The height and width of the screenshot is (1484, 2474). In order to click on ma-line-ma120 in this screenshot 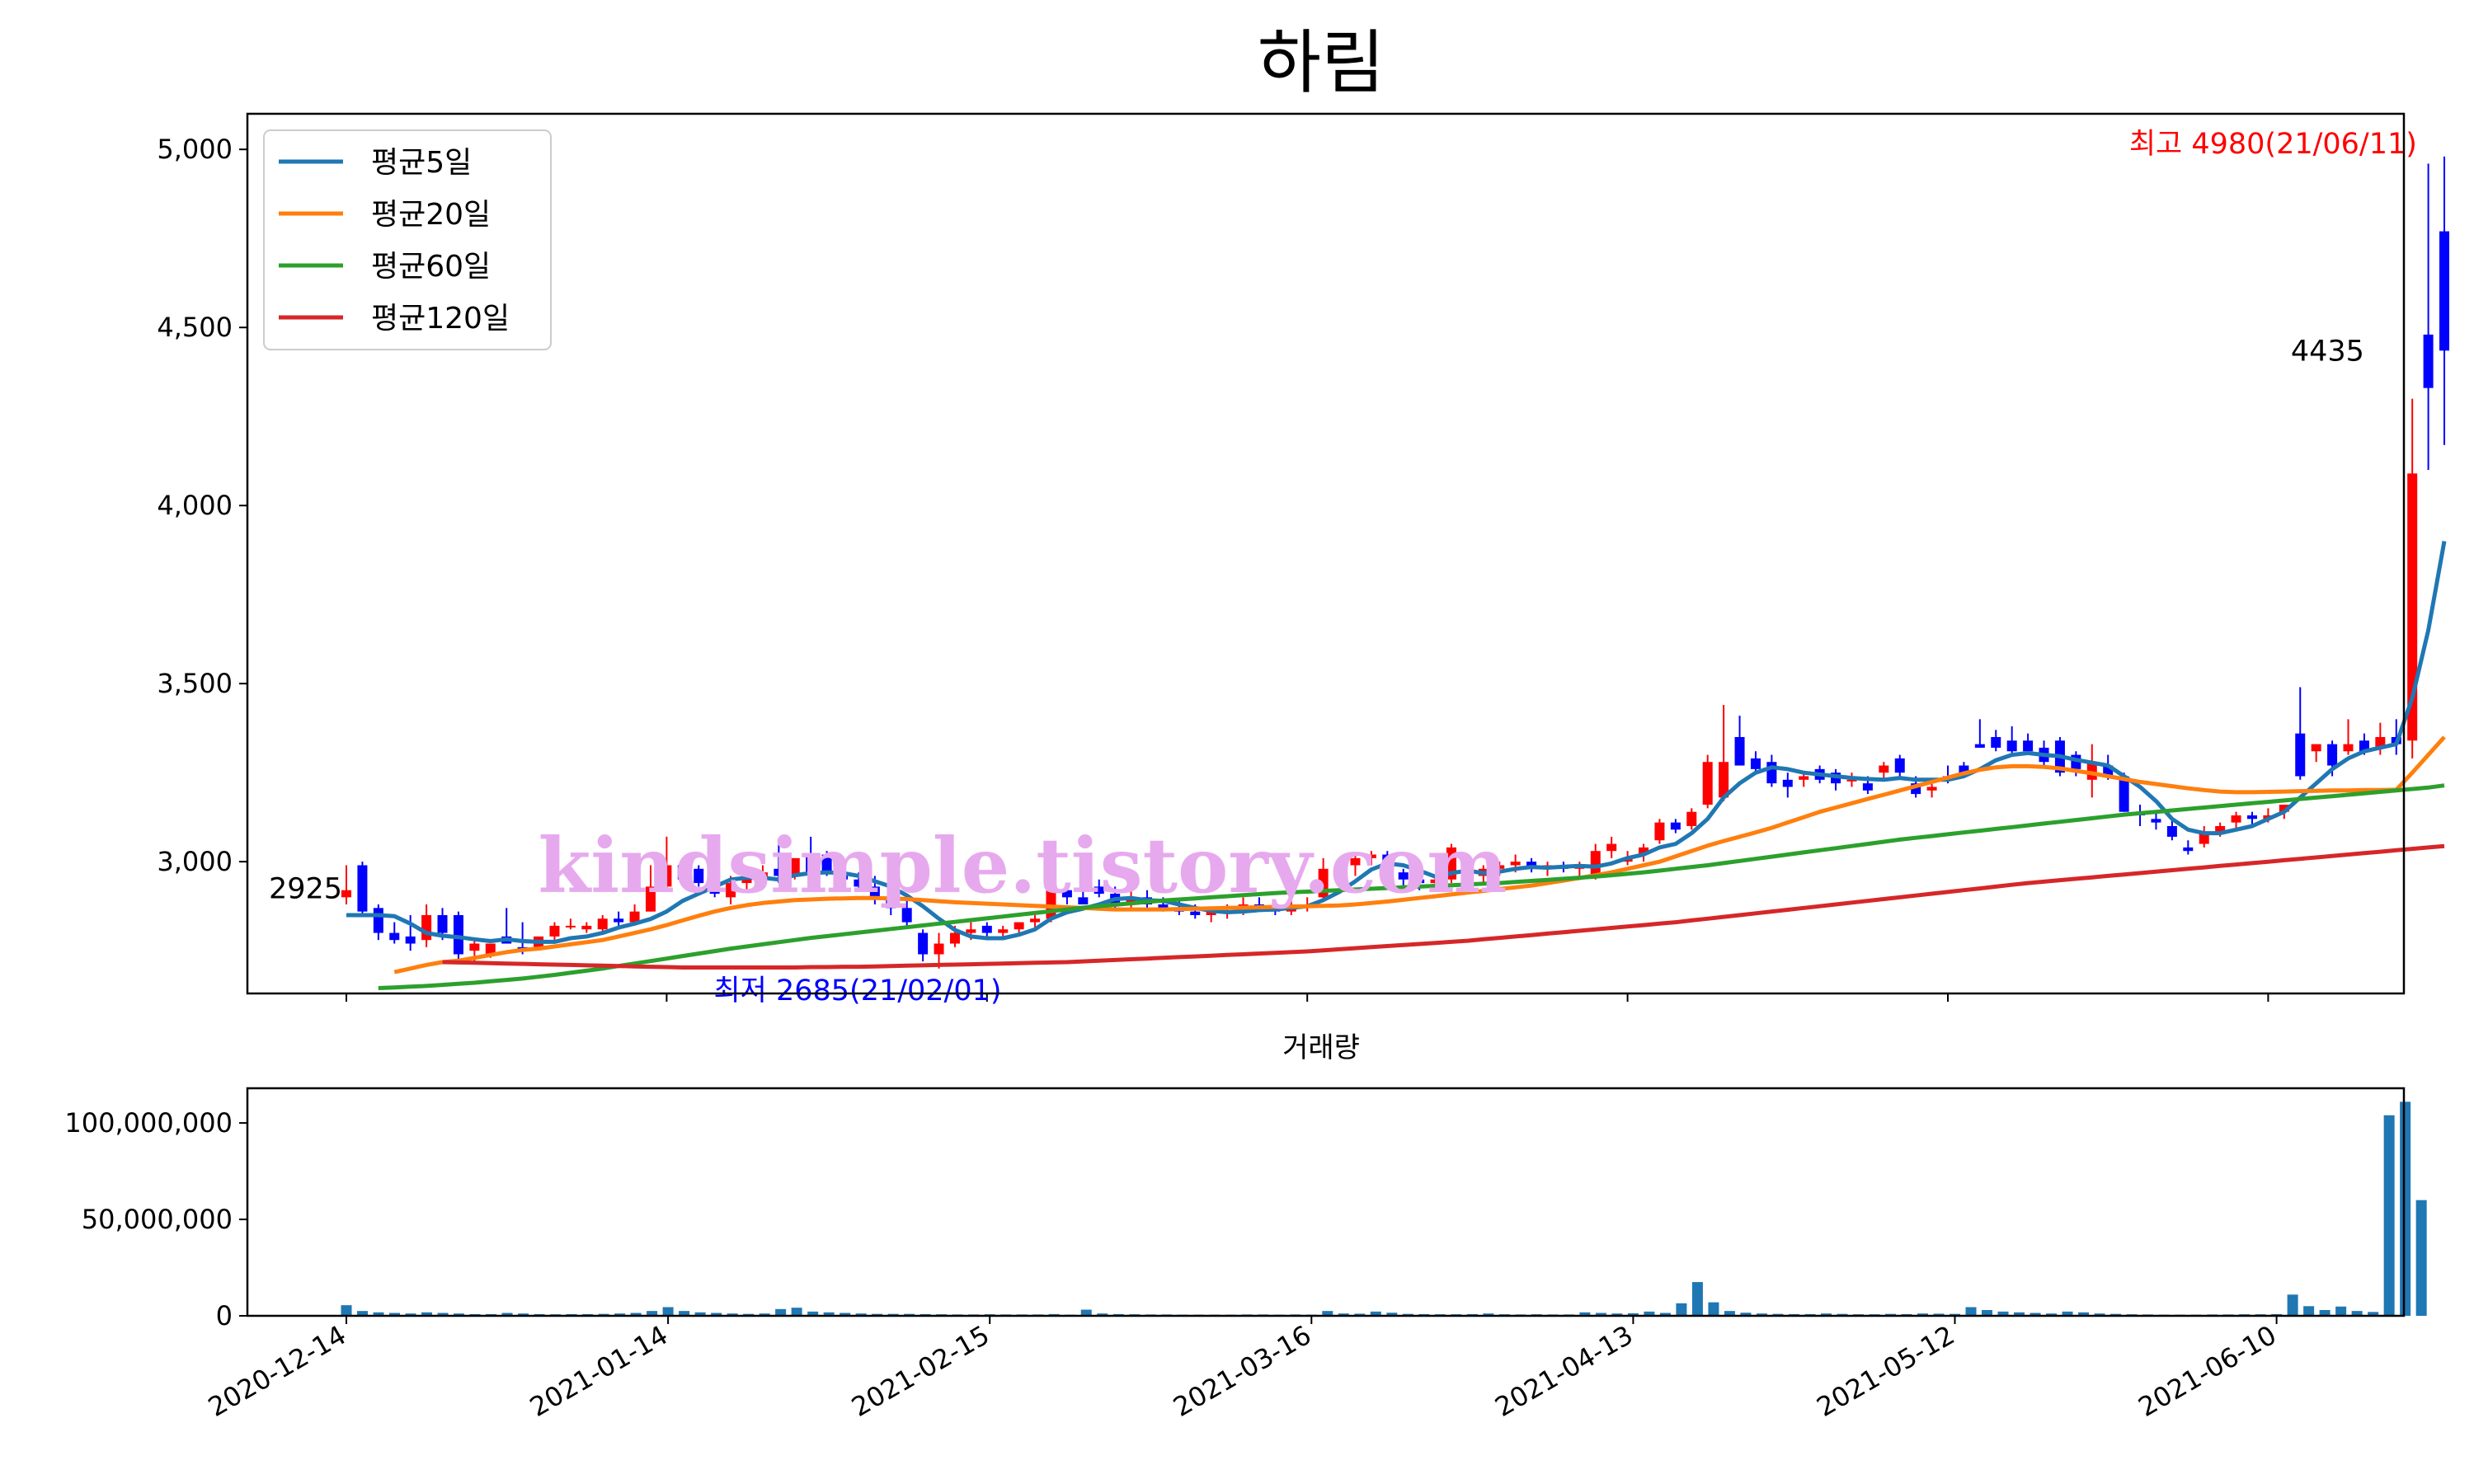, I will do `click(1443, 906)`.